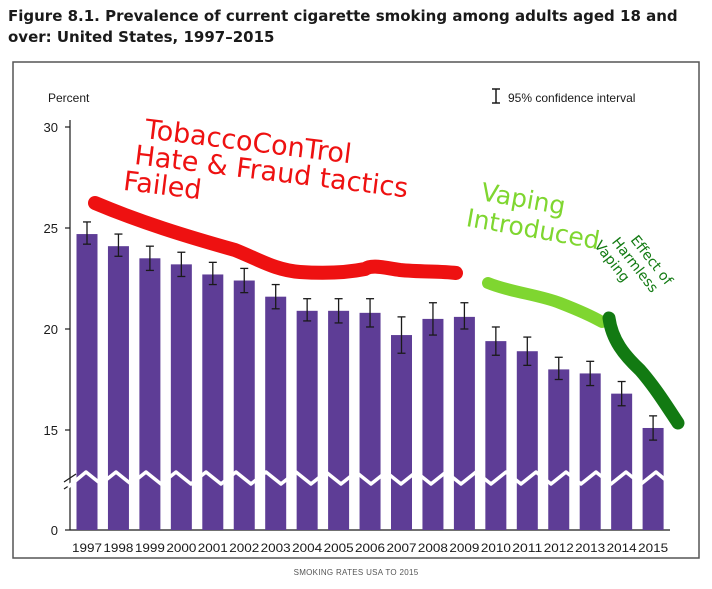 This screenshot has height=589, width=712. Describe the element at coordinates (622, 548) in the screenshot. I see `x-tick-label: 2014` at that location.